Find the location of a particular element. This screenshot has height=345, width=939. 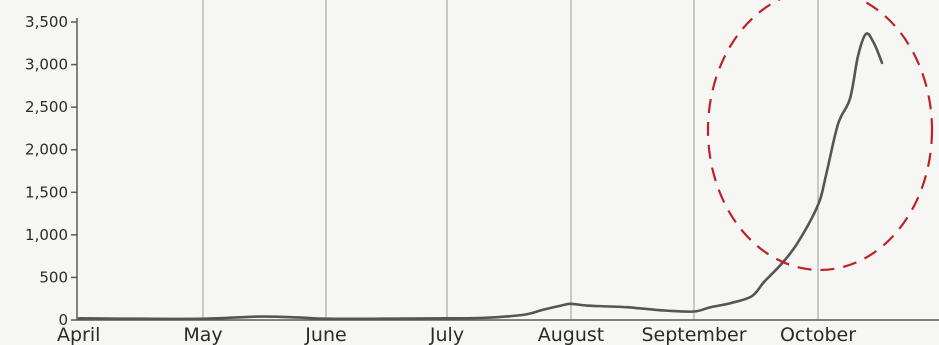

y-tick-label: 3,000 is located at coordinates (46, 65).